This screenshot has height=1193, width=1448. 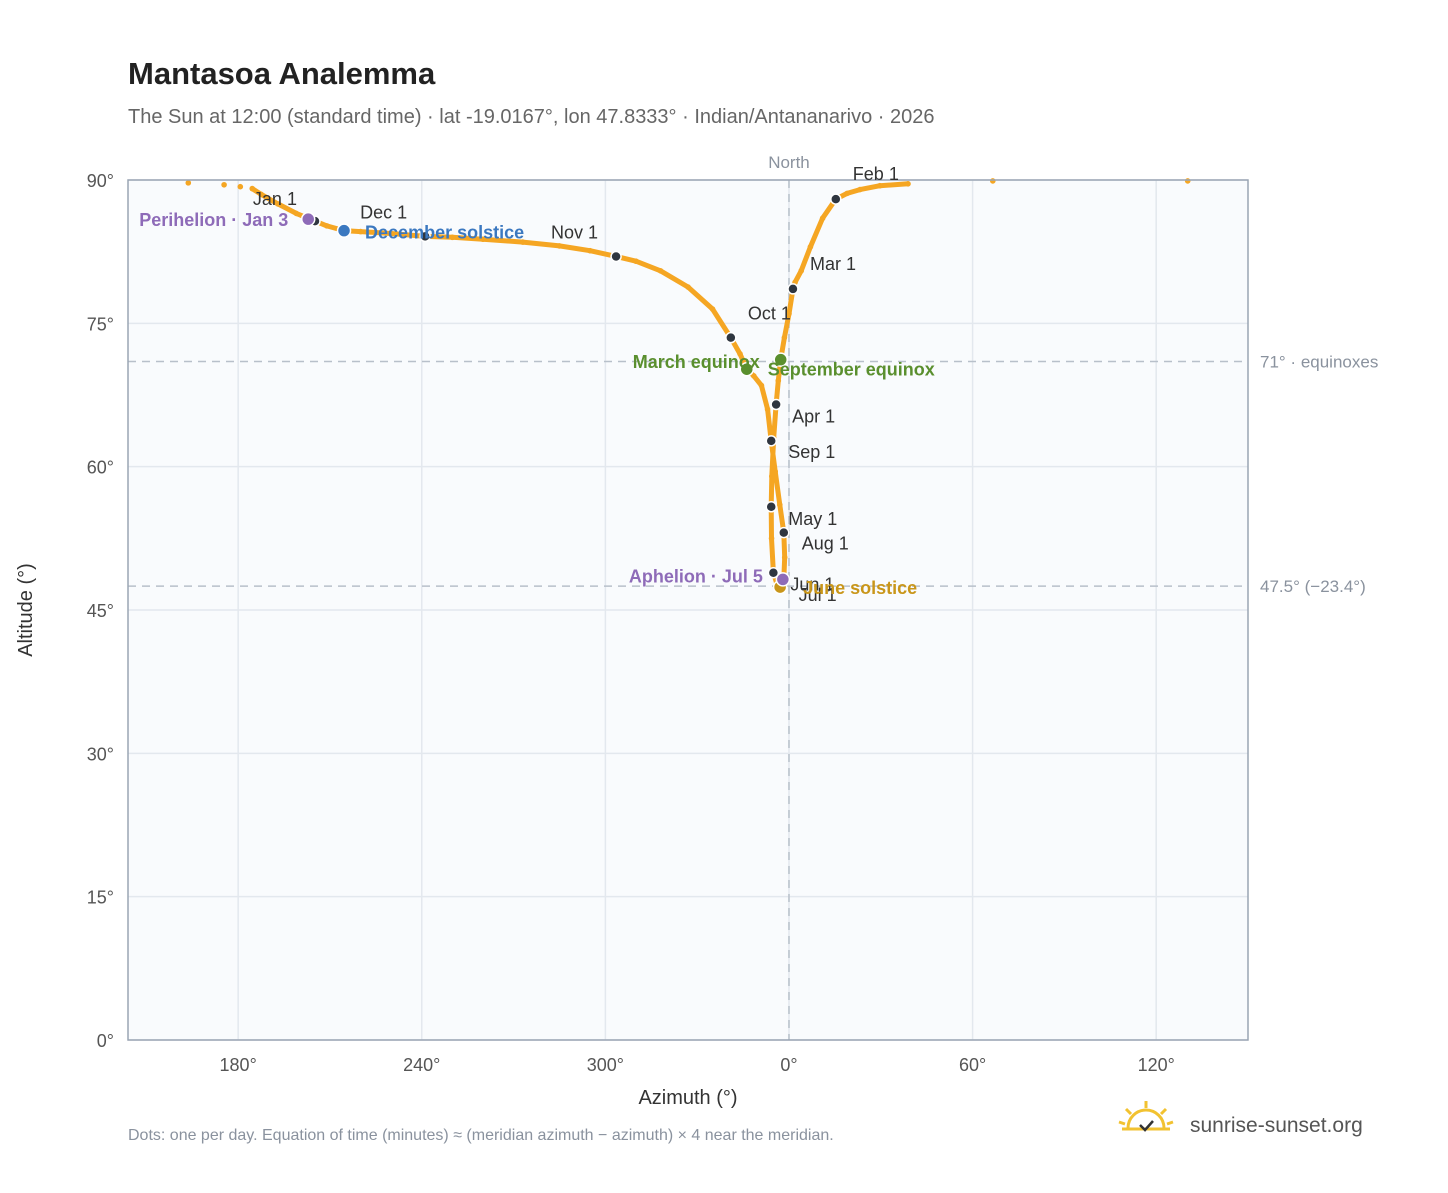 What do you see at coordinates (876, 174) in the screenshot?
I see `month-label: Feb 1` at bounding box center [876, 174].